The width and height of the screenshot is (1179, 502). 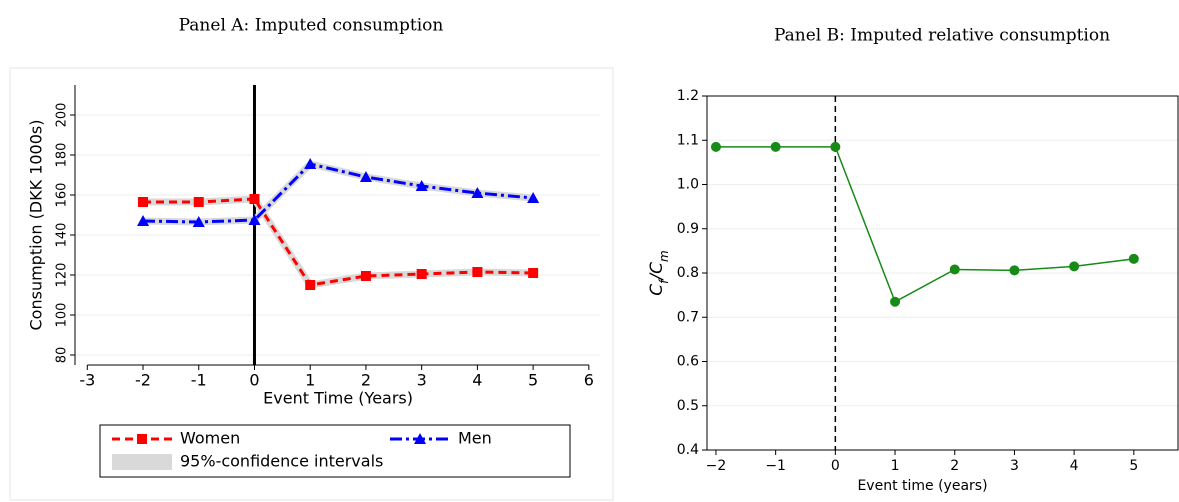 What do you see at coordinates (143, 380) in the screenshot?
I see `x-tick-label: -2` at bounding box center [143, 380].